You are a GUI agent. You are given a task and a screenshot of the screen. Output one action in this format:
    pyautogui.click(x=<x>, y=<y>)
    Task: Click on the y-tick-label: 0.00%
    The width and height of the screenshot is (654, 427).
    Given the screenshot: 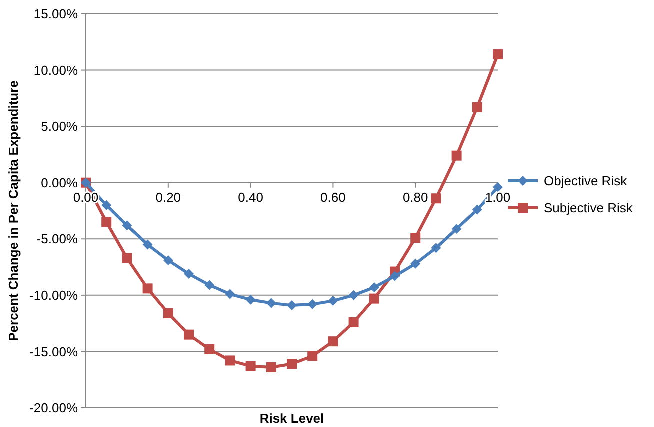 What is the action you would take?
    pyautogui.click(x=59, y=182)
    